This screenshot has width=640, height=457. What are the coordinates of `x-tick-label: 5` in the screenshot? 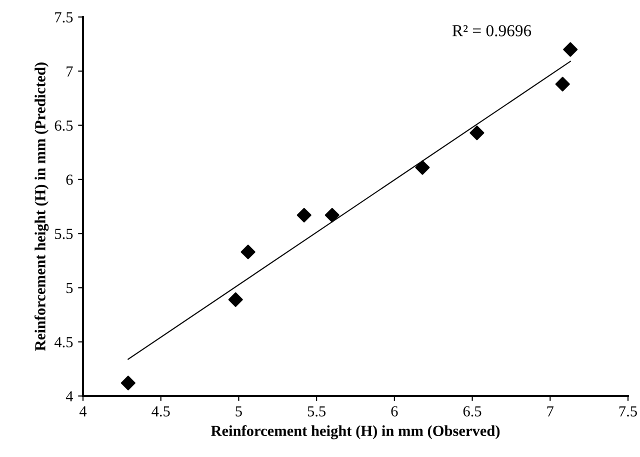 It's located at (239, 411).